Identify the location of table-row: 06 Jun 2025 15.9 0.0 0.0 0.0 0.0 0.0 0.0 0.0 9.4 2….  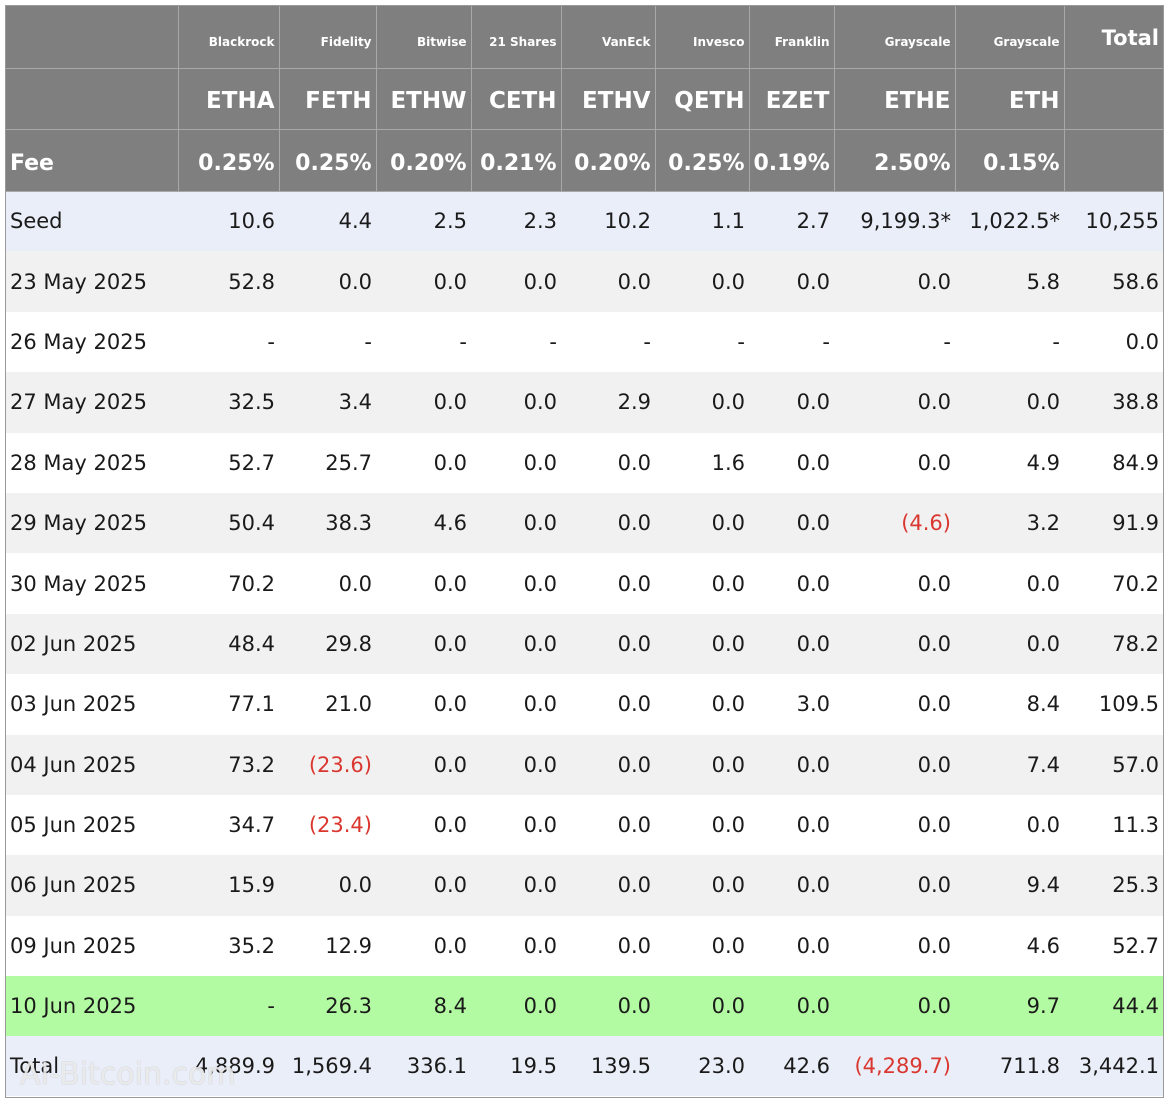
(584, 885).